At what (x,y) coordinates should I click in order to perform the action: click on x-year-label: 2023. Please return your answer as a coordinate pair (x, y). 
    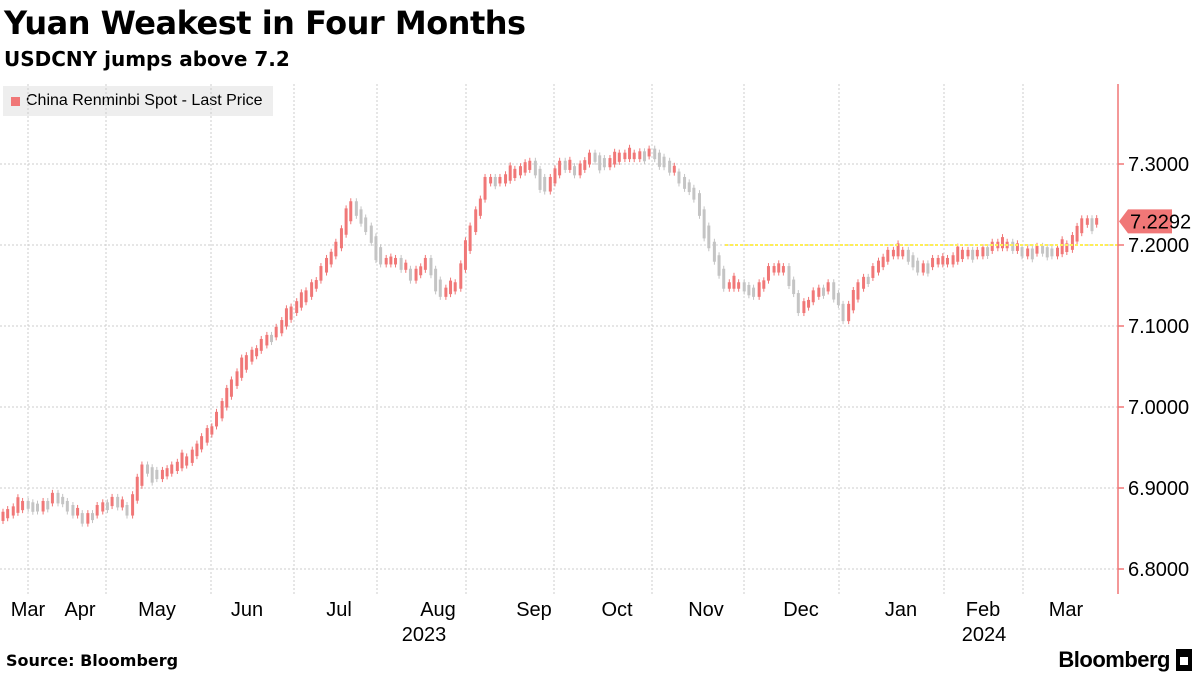
    Looking at the image, I should click on (424, 635).